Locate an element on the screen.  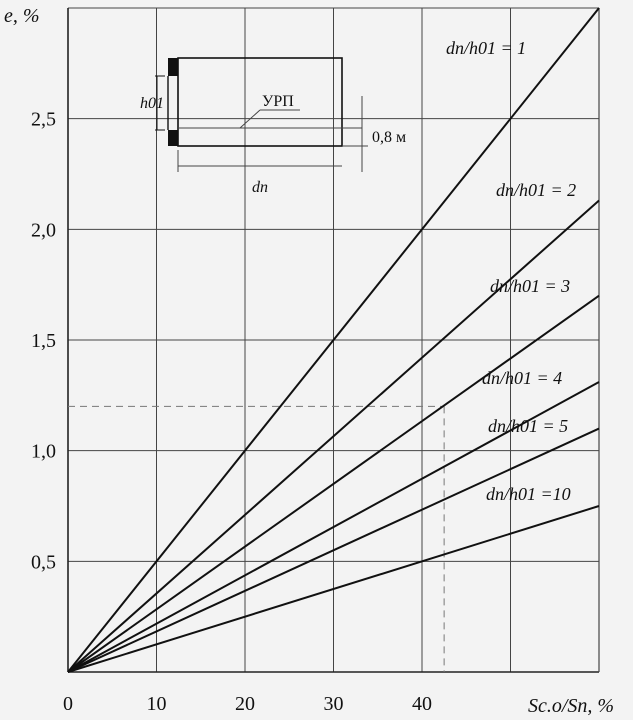
inset-urp-leader is located at coordinates (250, 119).